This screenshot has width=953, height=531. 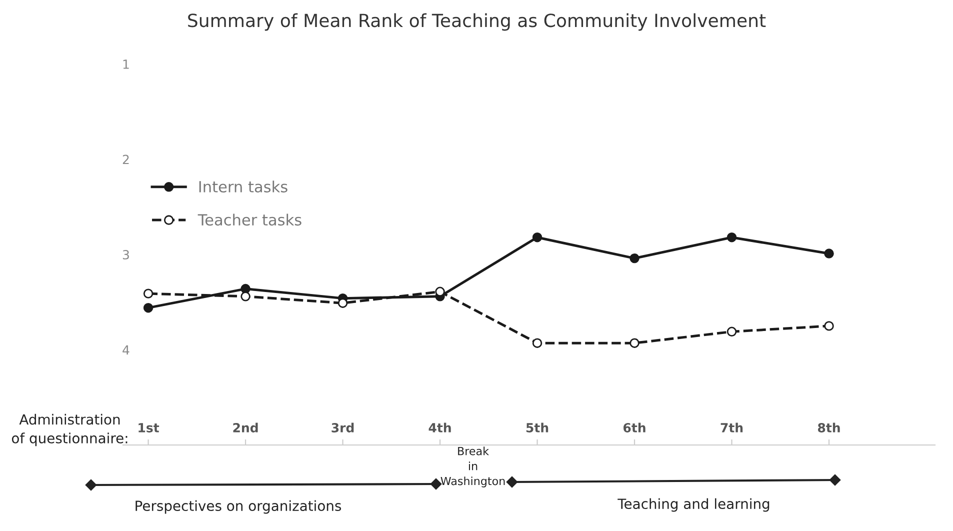 I want to click on text: Teaching and learning, so click(x=694, y=505).